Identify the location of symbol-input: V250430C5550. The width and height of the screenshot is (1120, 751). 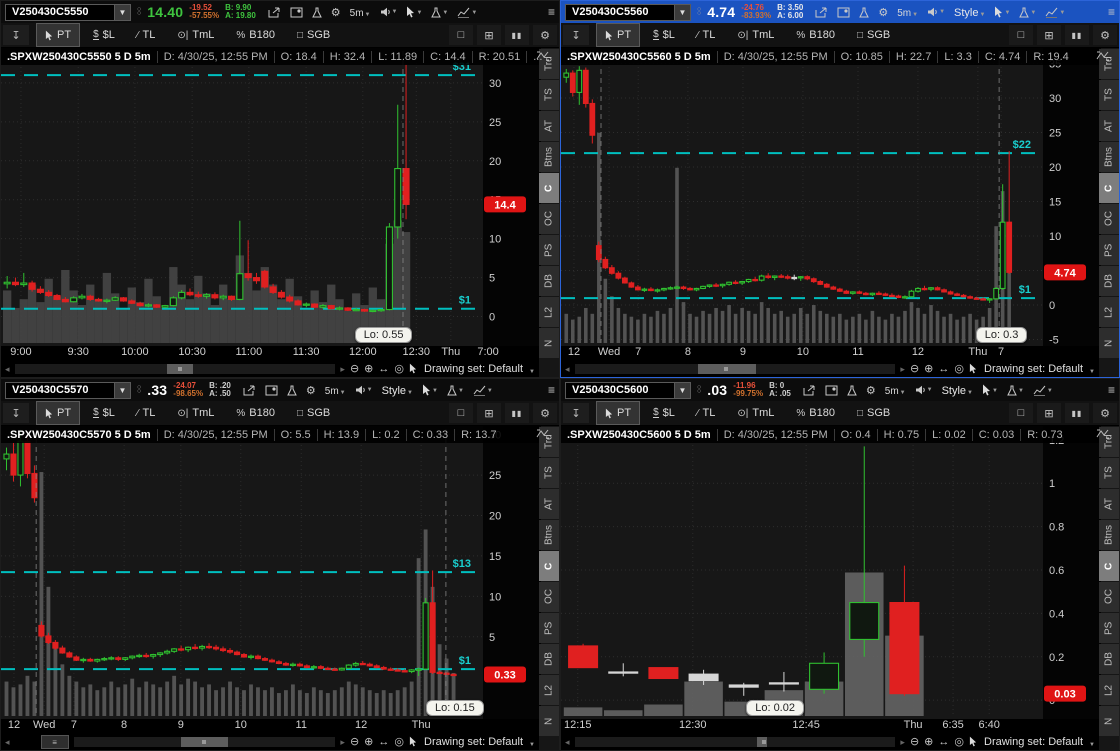
(60, 12).